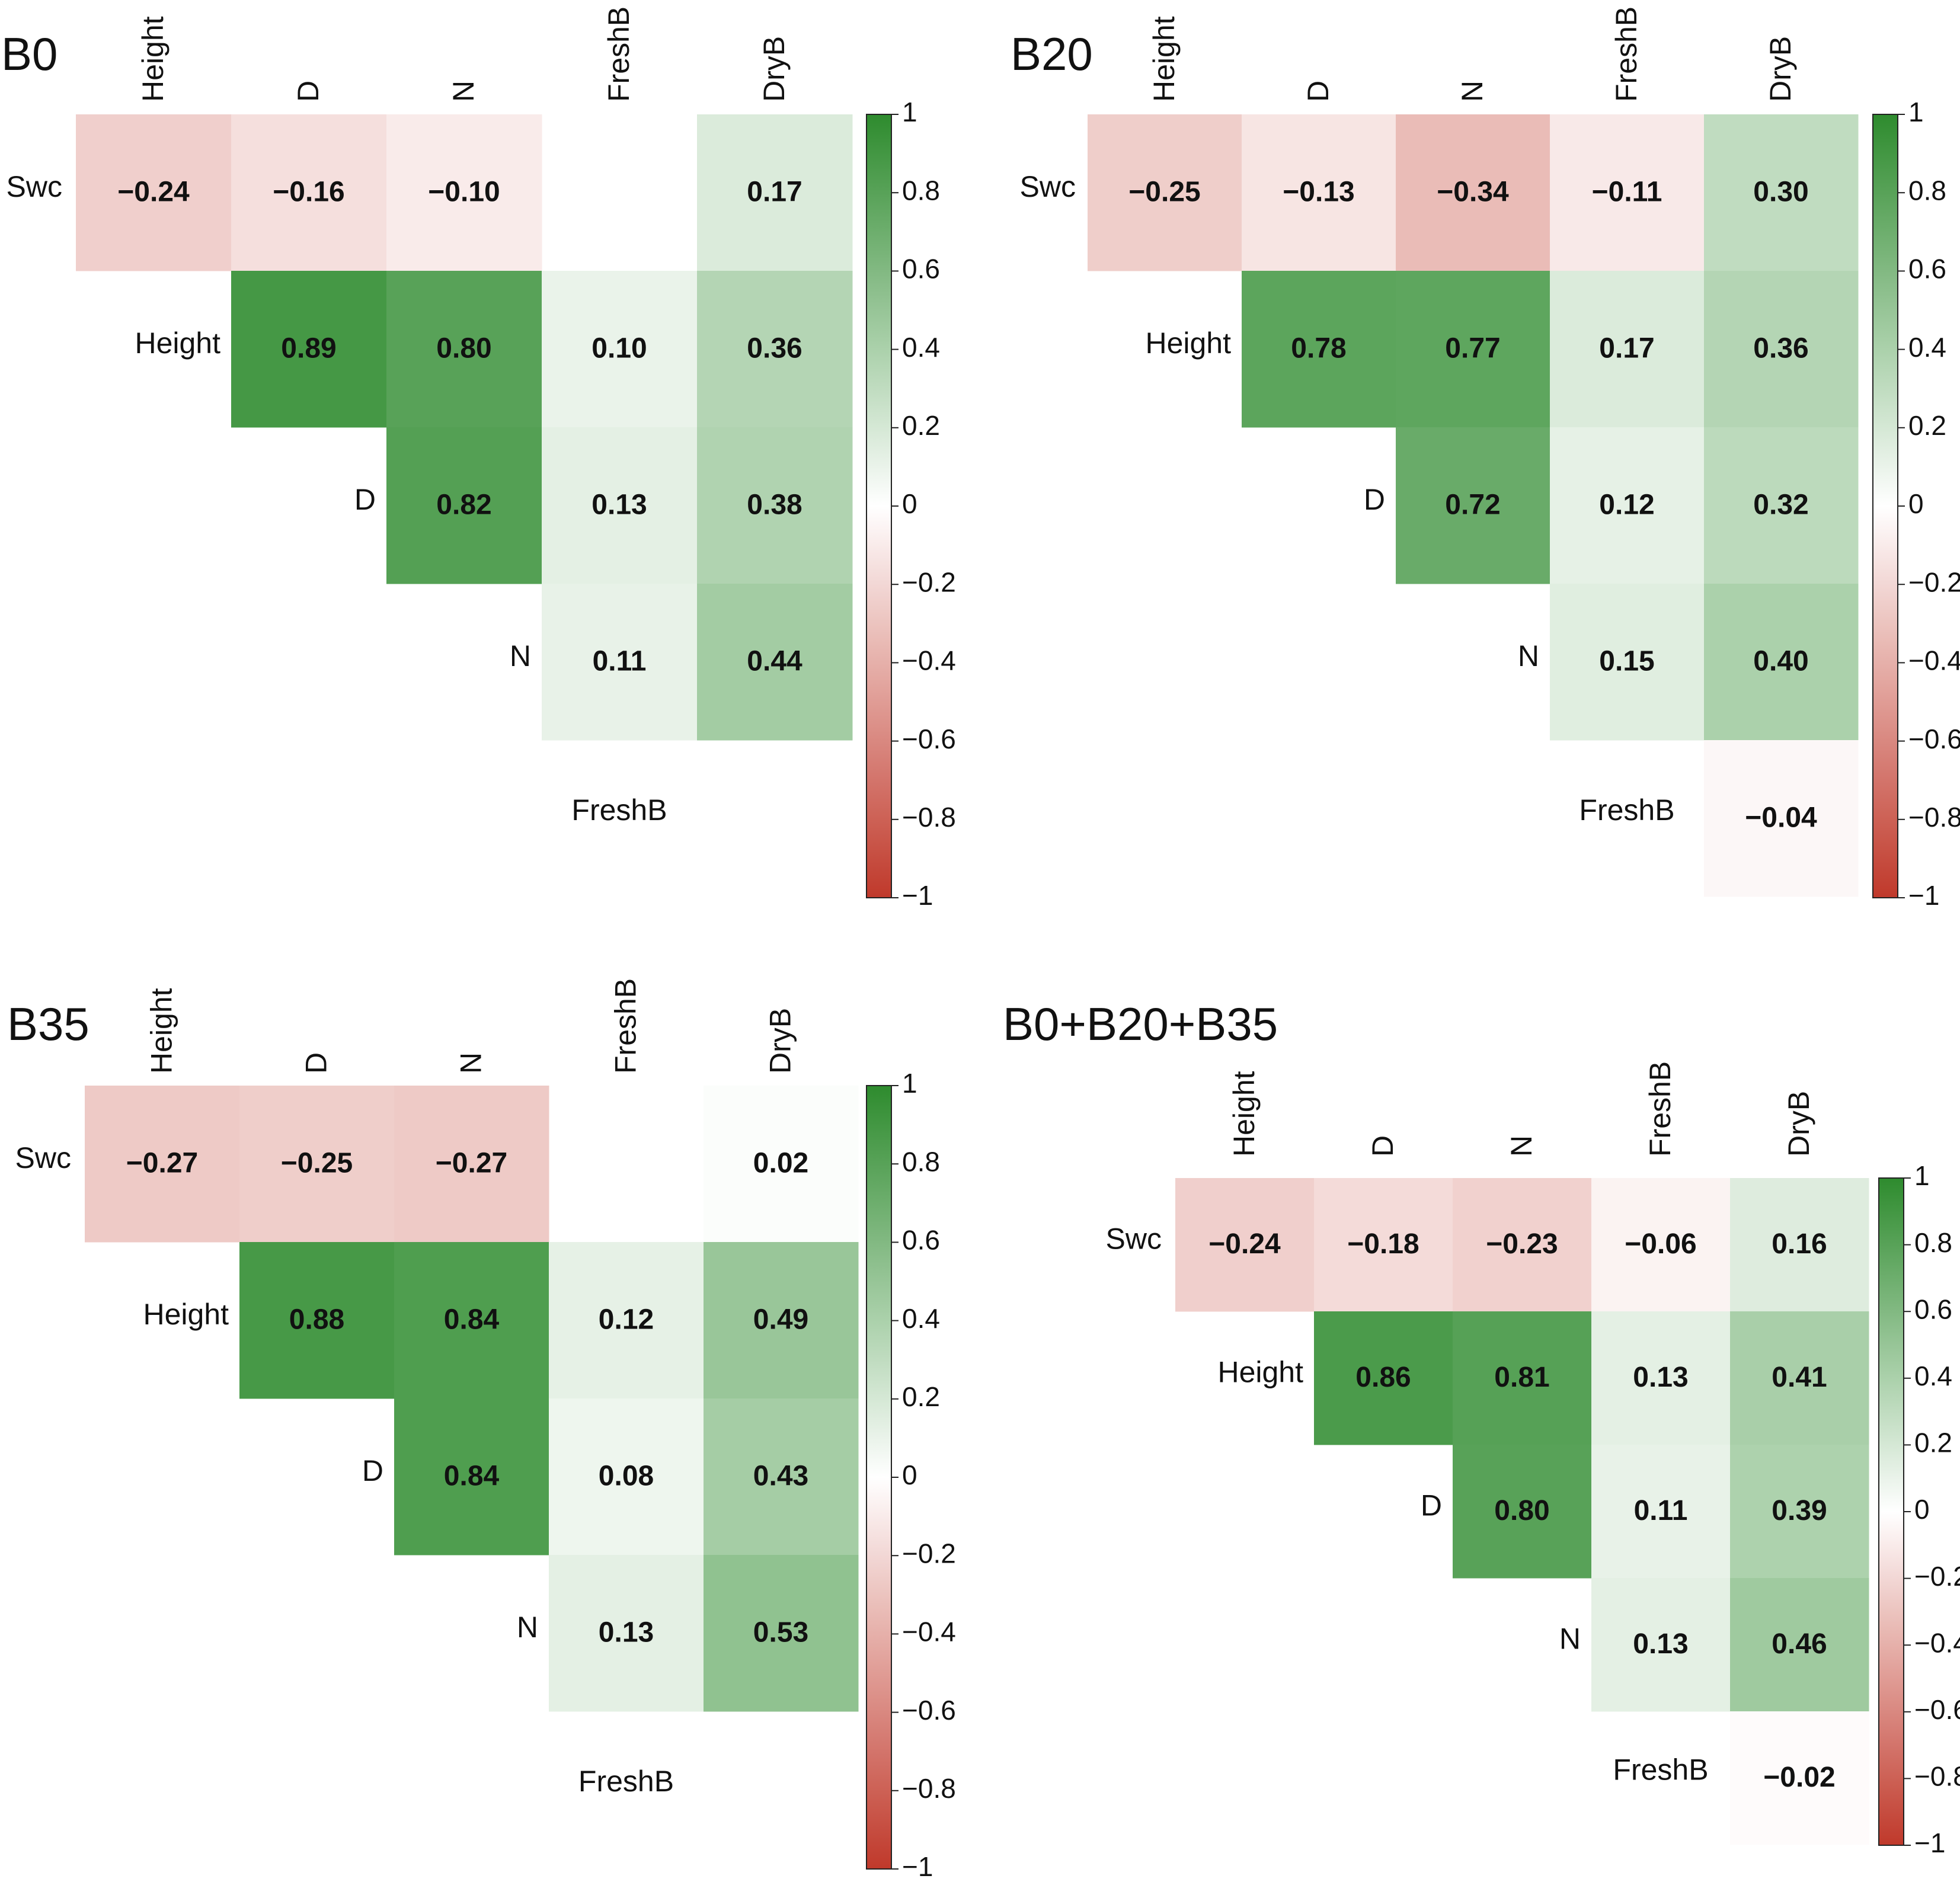 The height and width of the screenshot is (1882, 1960). I want to click on cell-value-label: 0.16, so click(1799, 1244).